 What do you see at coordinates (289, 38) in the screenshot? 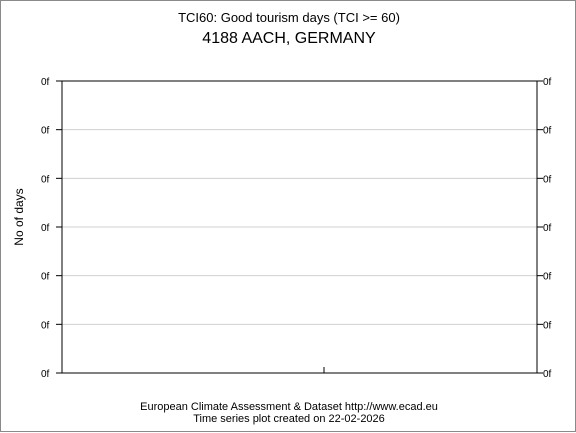
I see `chart-subtitle: 4188 AACH, GERMANY` at bounding box center [289, 38].